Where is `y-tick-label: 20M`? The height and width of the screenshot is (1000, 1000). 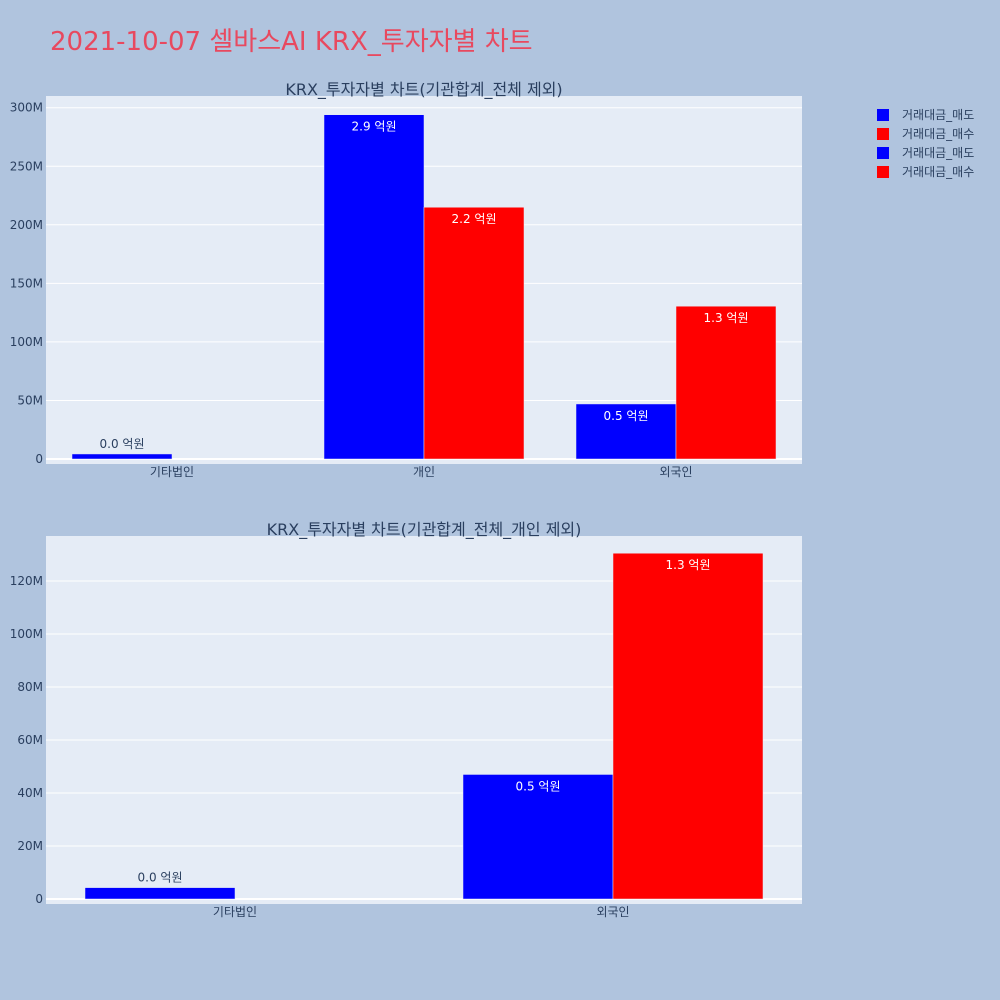 y-tick-label: 20M is located at coordinates (30, 846).